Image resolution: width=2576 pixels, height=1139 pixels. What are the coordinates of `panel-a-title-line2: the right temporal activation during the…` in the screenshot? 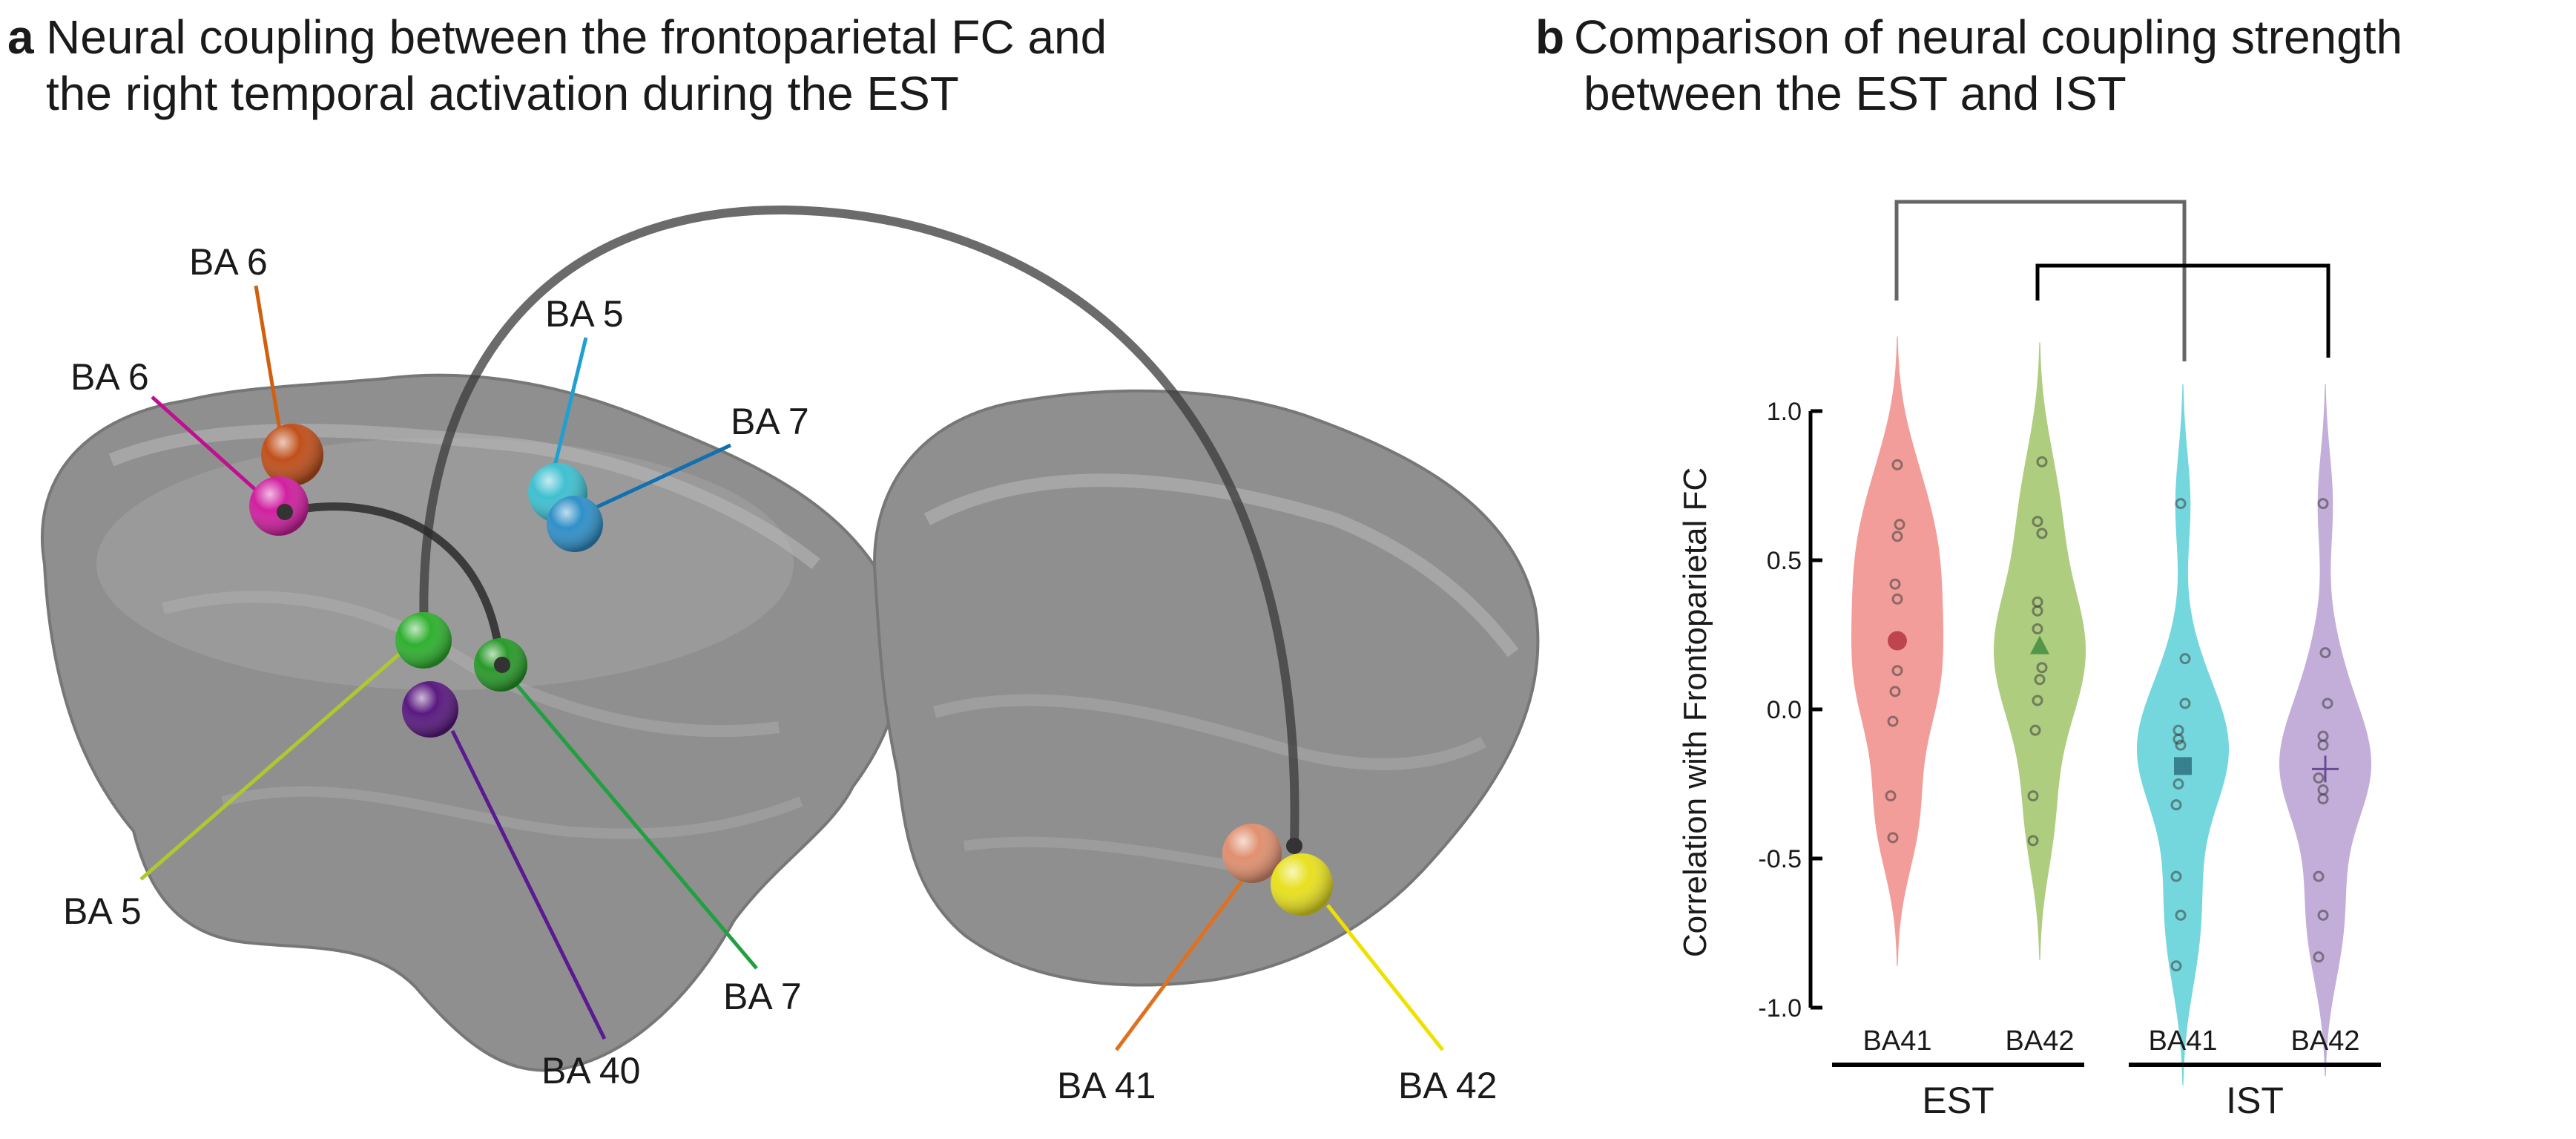 It's located at (503, 93).